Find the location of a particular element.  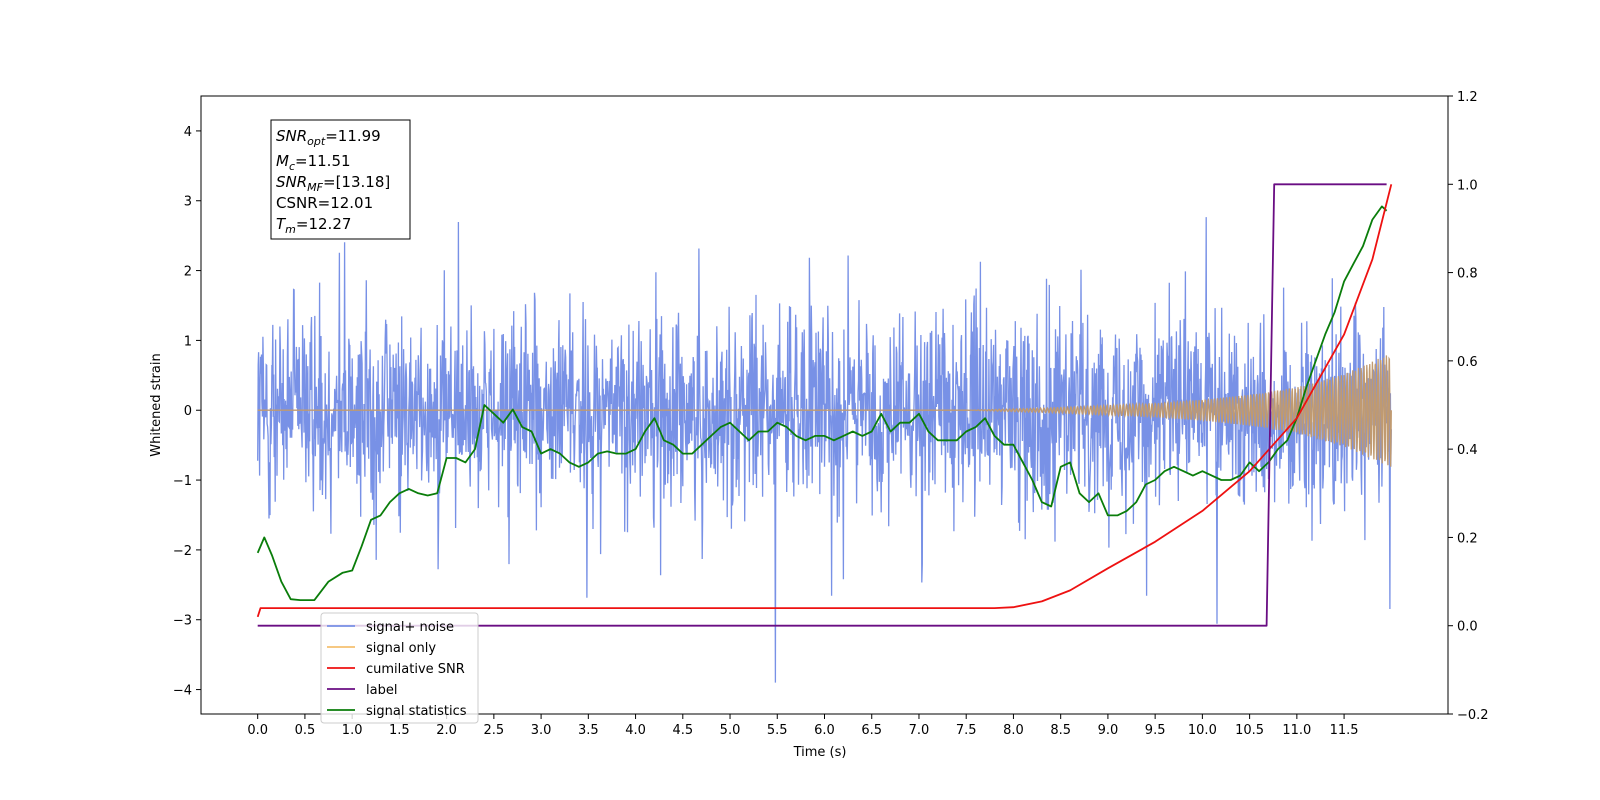

x-tick-label: 3.0 is located at coordinates (541, 730).